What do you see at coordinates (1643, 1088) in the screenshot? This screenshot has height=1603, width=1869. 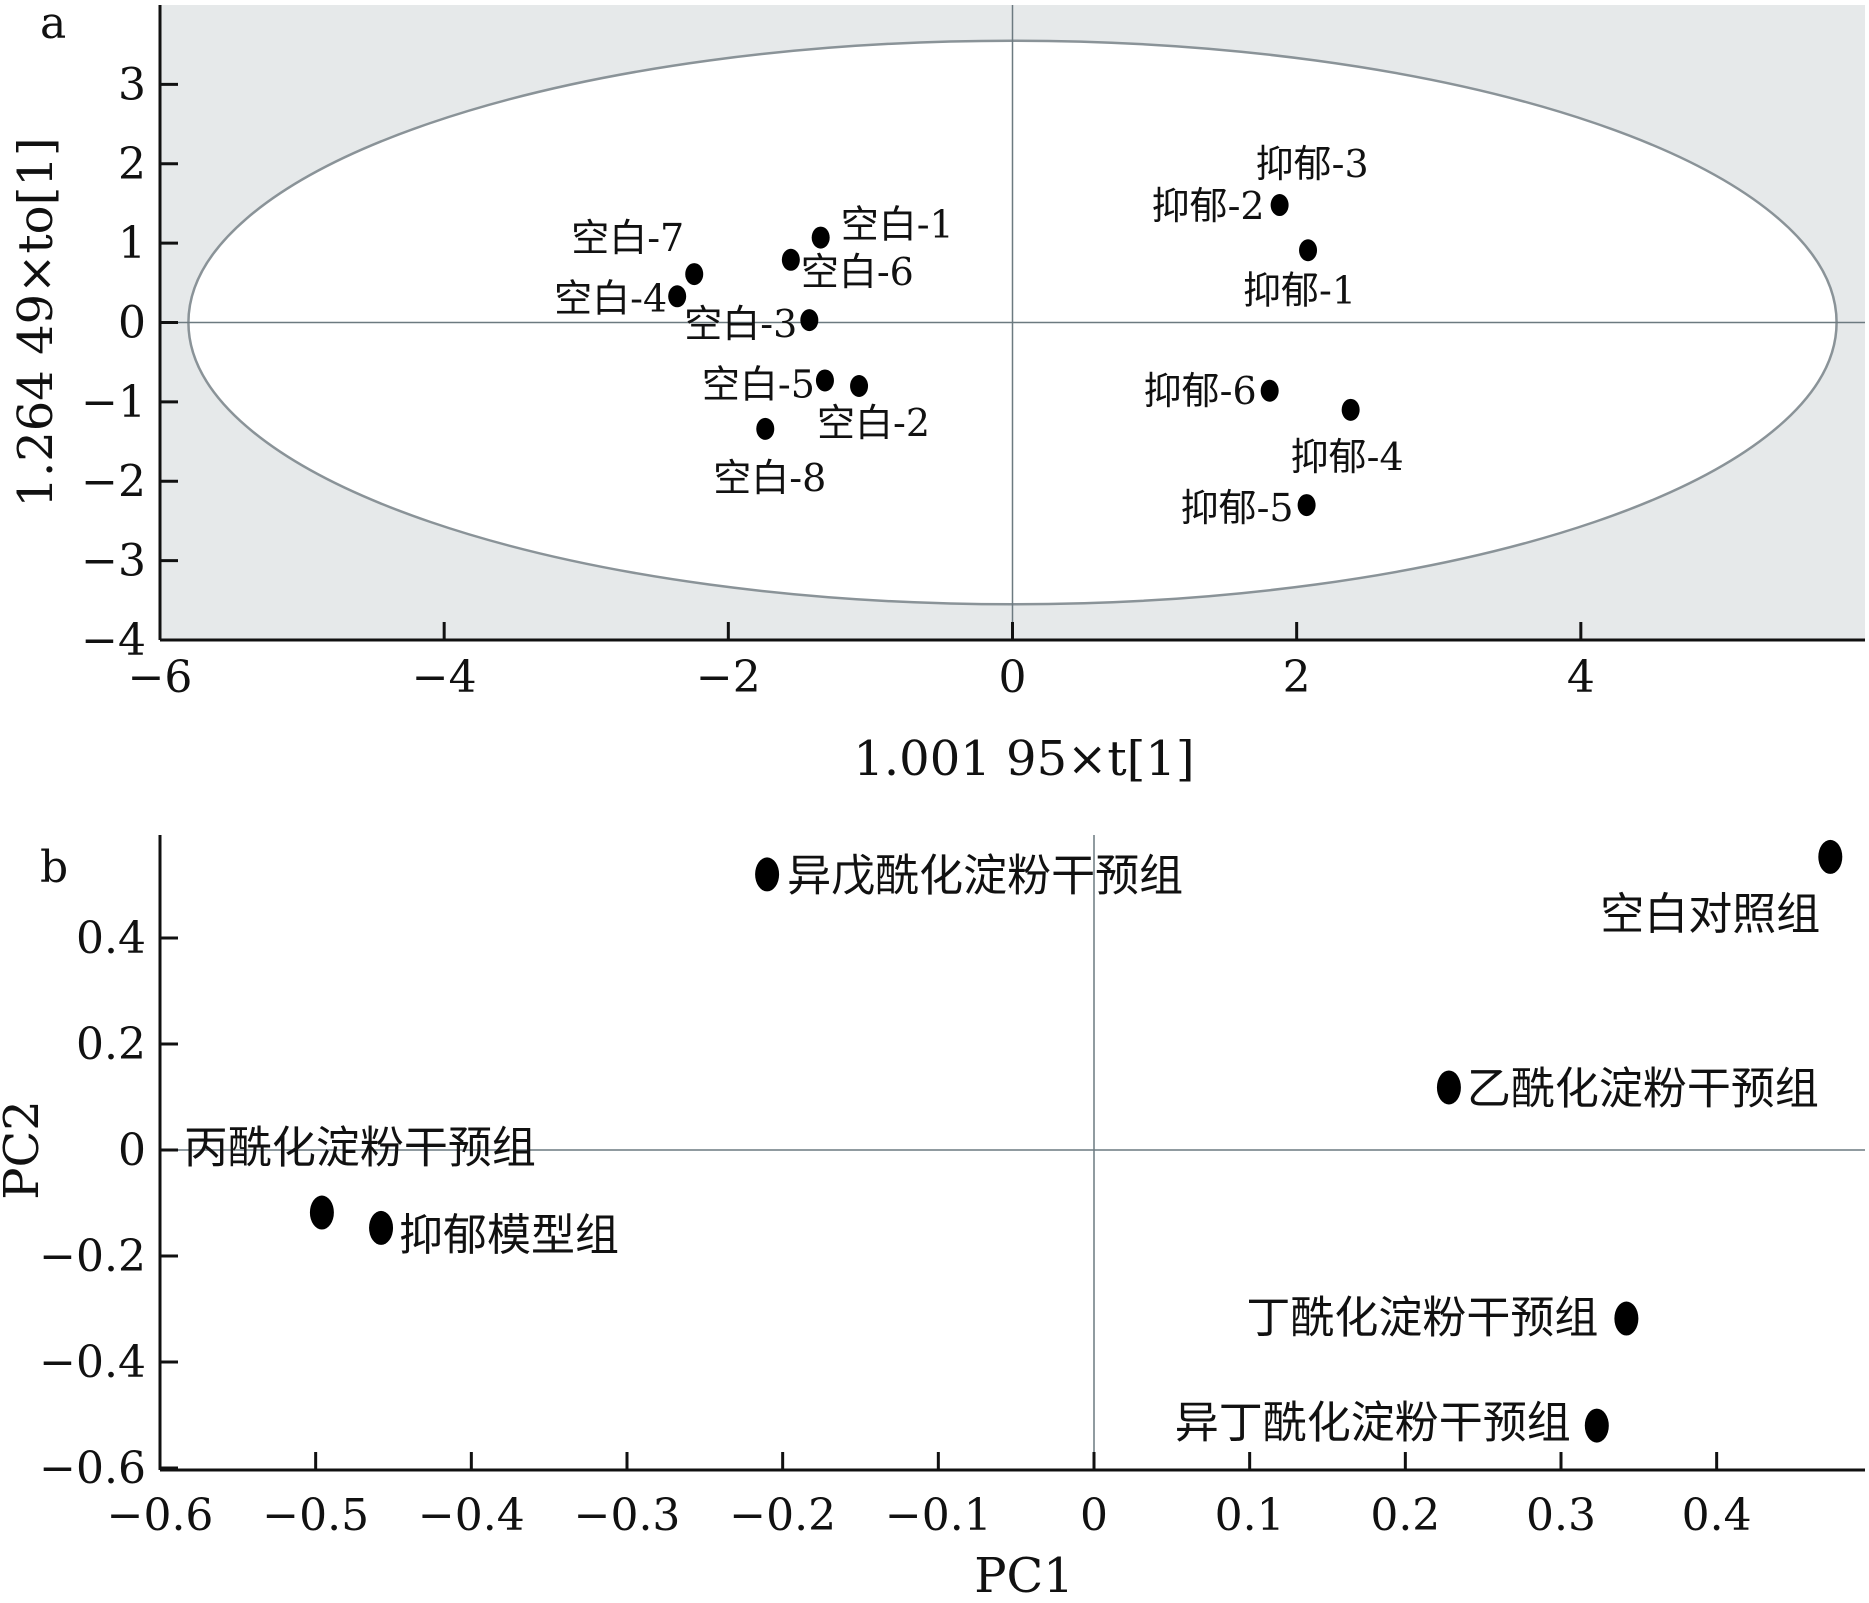 I see `point-label-b: 乙酰化淀粉干预组` at bounding box center [1643, 1088].